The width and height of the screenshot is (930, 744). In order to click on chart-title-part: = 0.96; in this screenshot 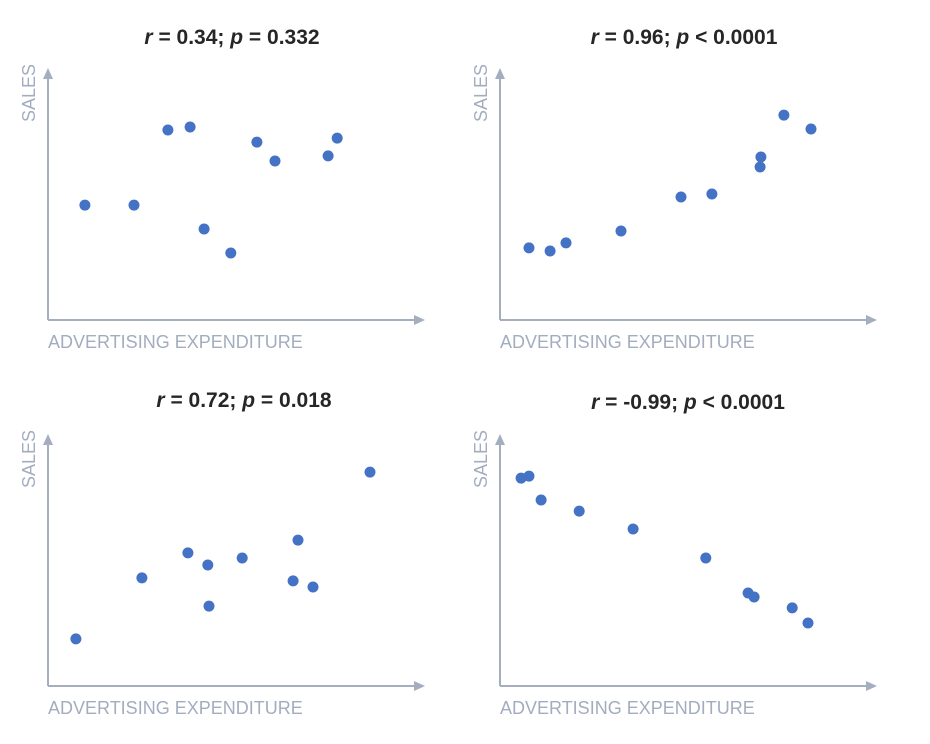, I will do `click(638, 37)`.